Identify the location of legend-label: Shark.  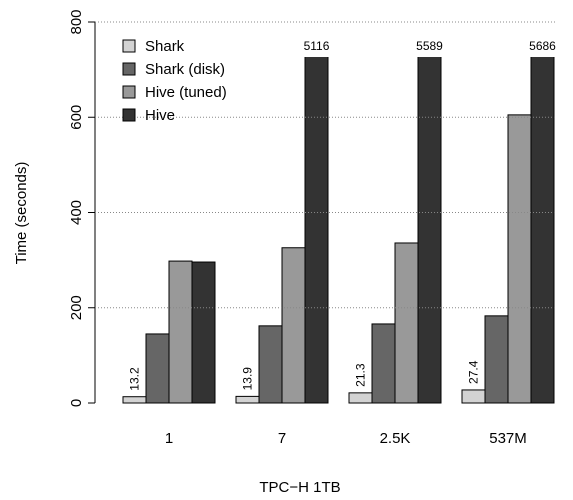
(165, 46).